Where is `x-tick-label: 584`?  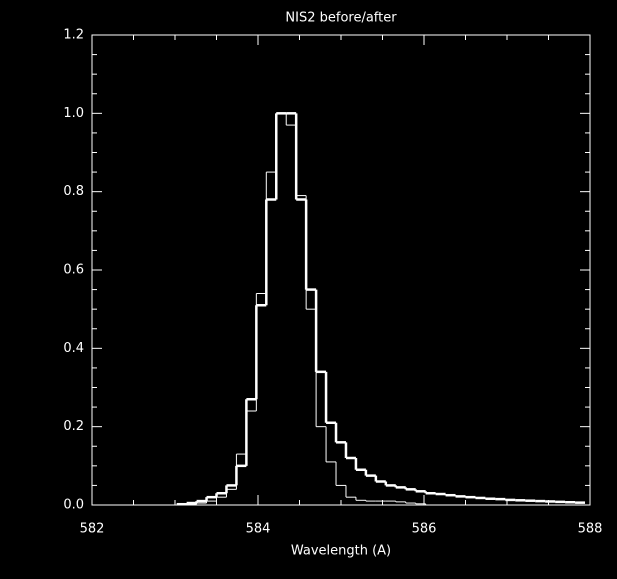
x-tick-label: 584 is located at coordinates (258, 529).